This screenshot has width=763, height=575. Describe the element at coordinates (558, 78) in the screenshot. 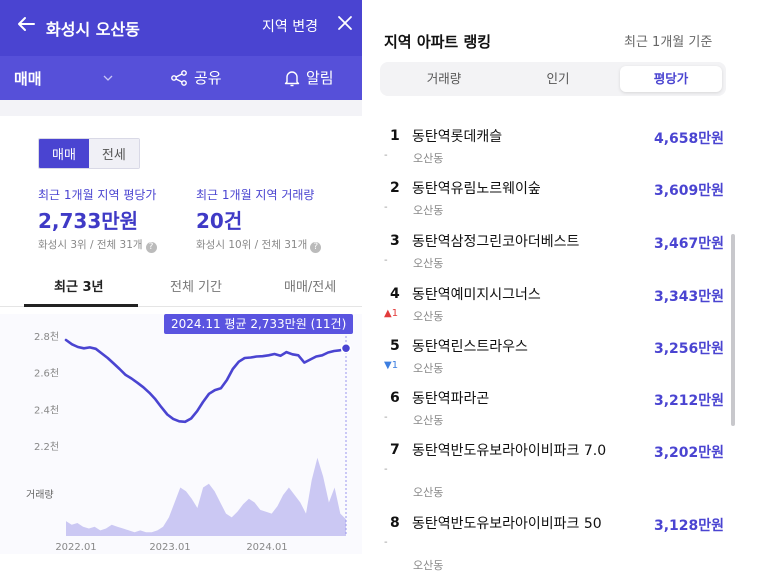

I see `tab-popular: 인기` at that location.